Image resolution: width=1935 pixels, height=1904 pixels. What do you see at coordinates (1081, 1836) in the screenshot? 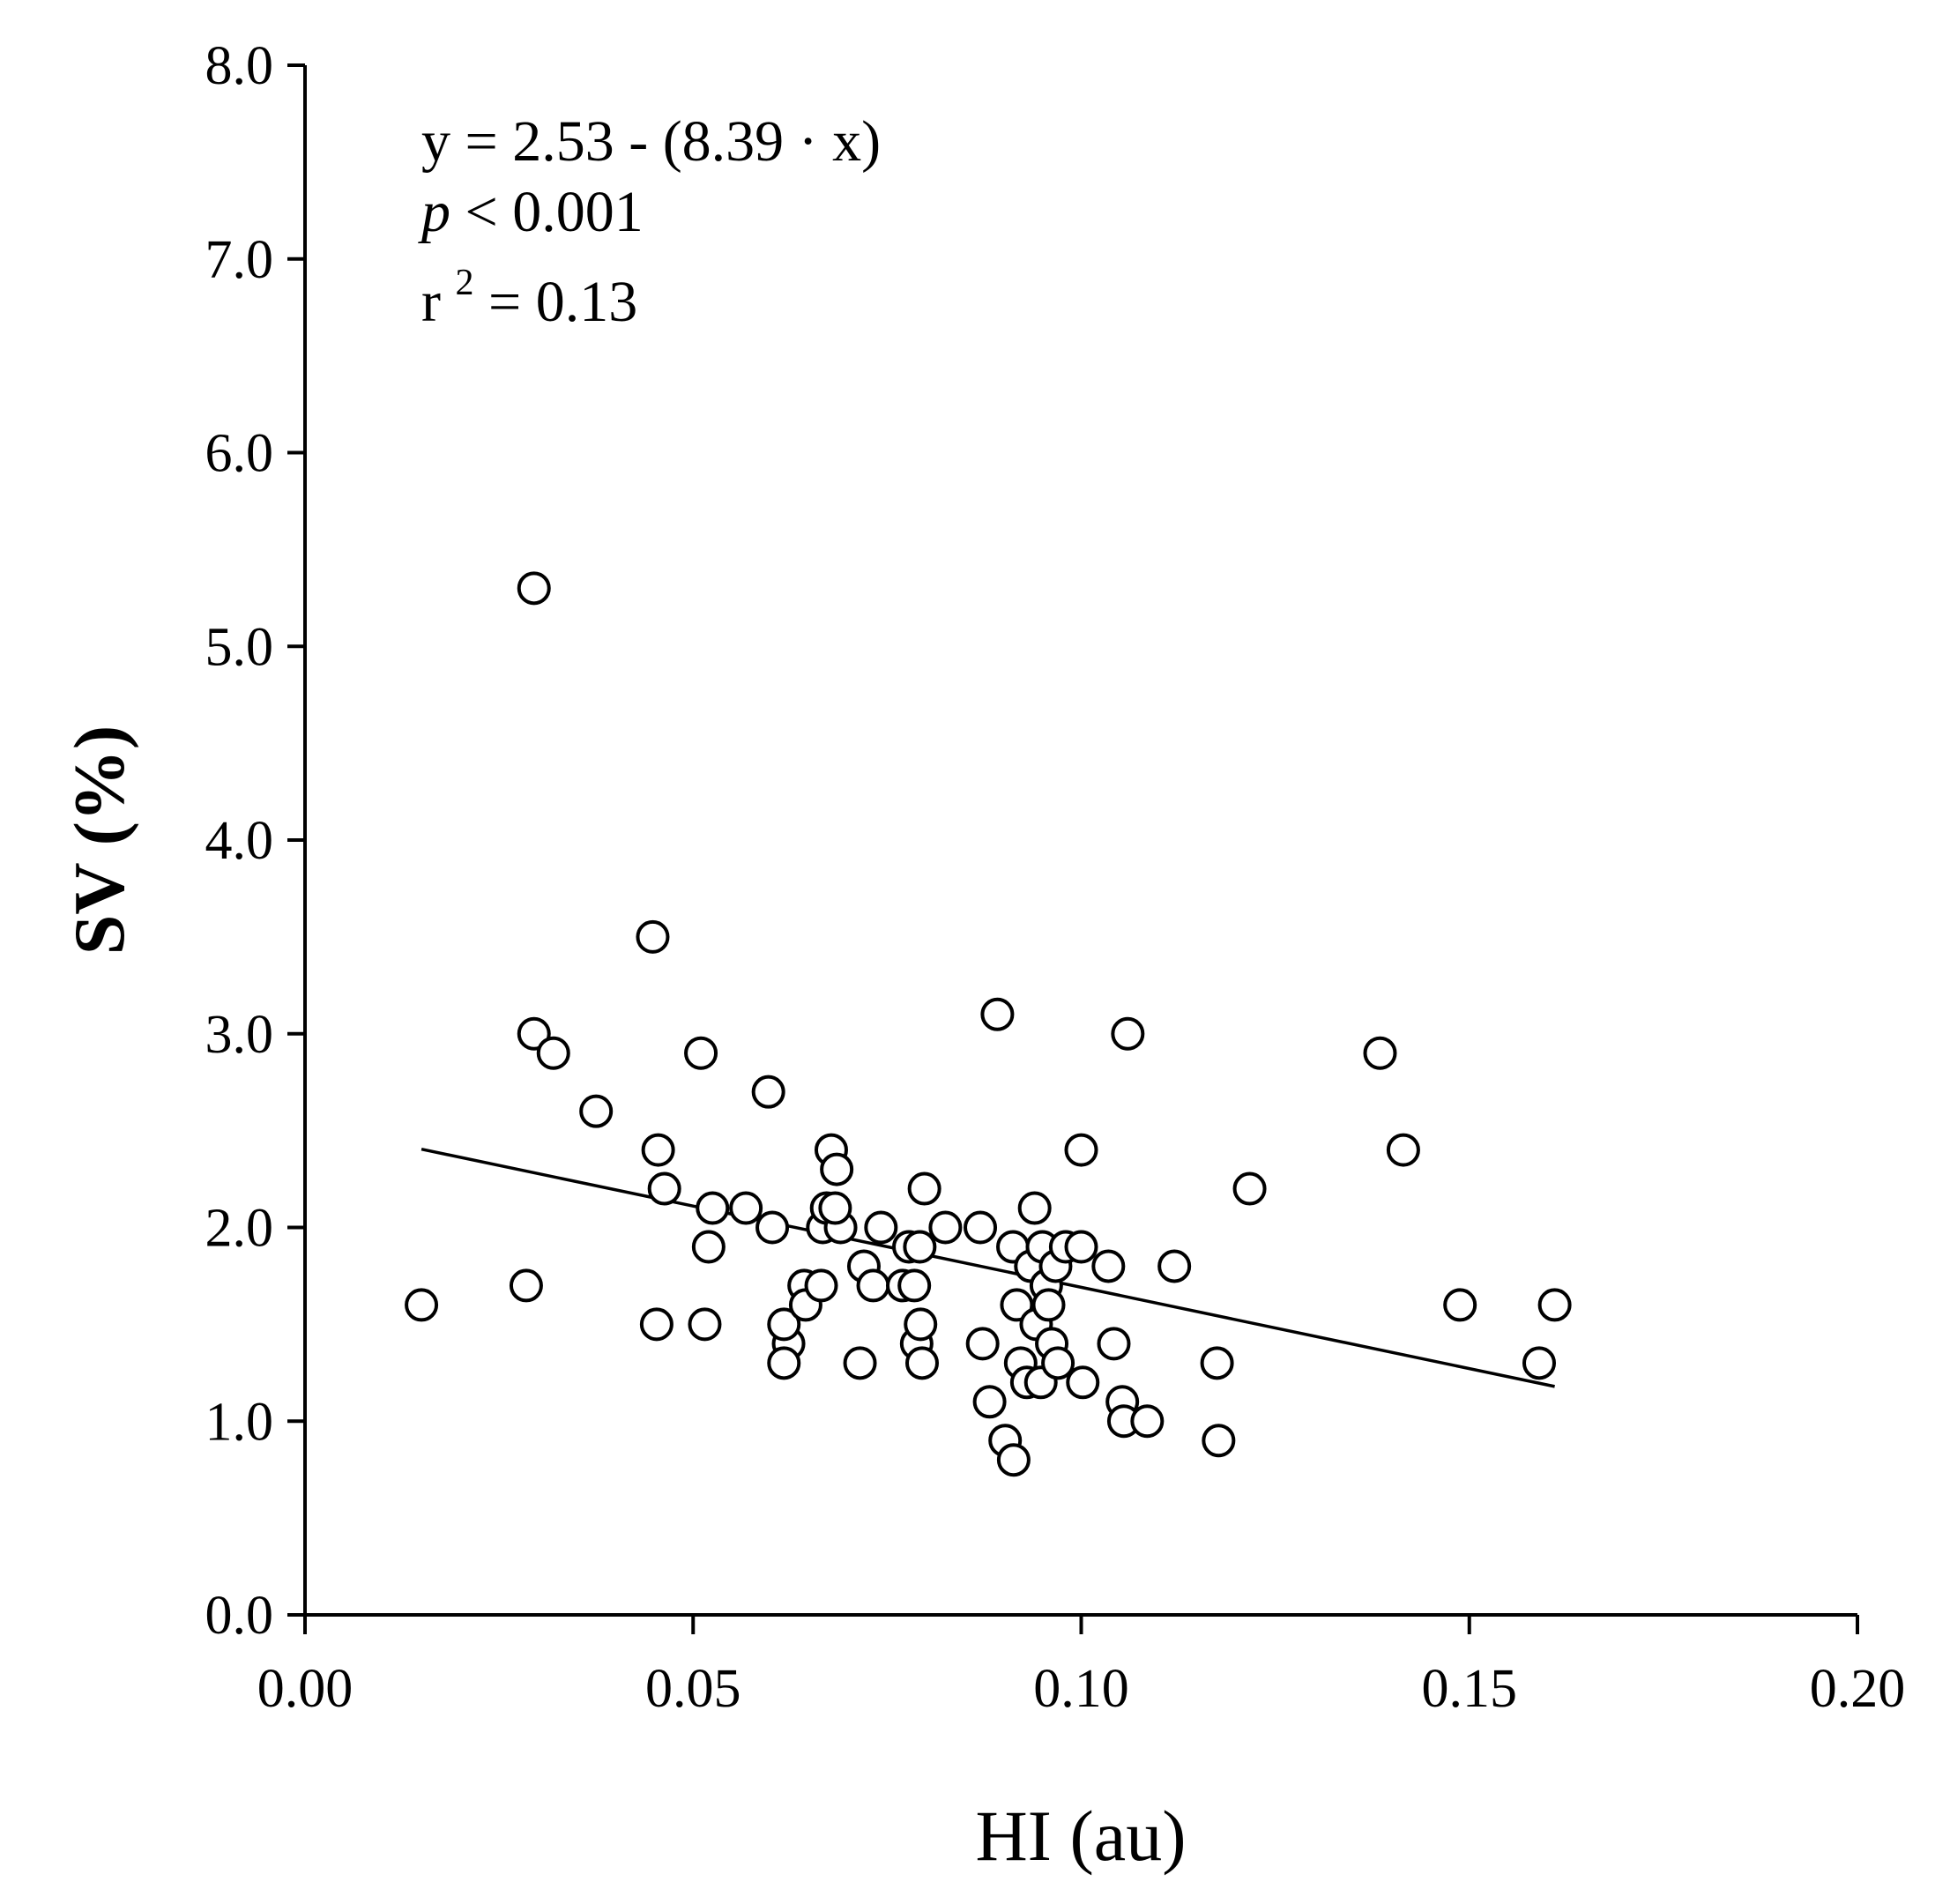
I see `x-axis-title: HI (au)` at bounding box center [1081, 1836].